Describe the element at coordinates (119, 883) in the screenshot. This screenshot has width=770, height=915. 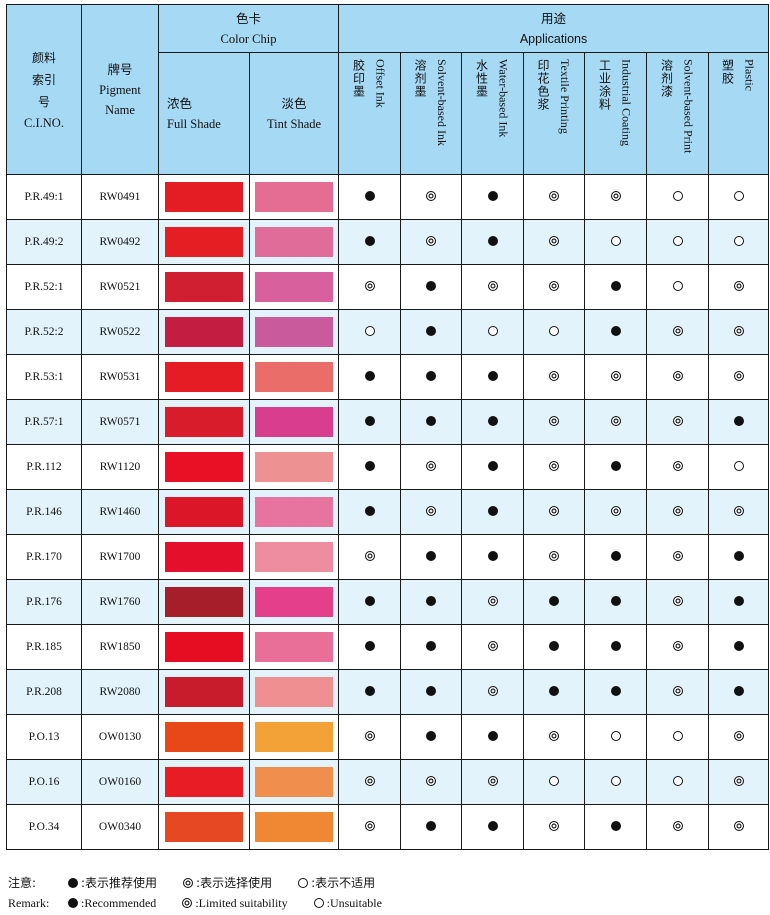
I see `legend-text: :表示推荐使用` at that location.